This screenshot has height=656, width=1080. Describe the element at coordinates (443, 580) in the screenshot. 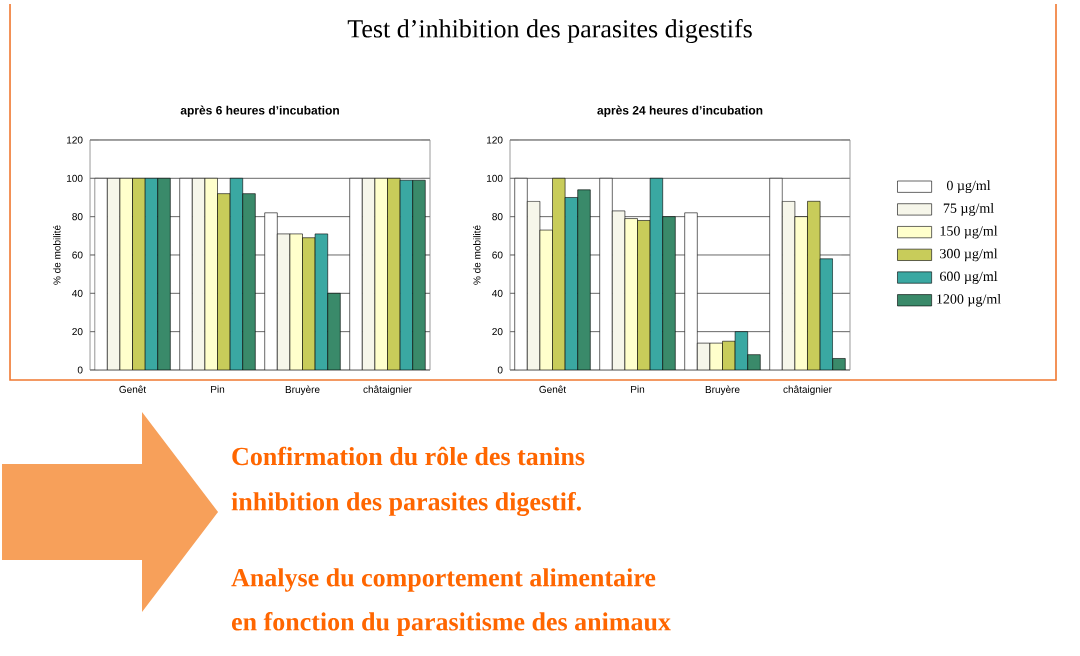

I see `text: Analyse du comportement alimentaire` at that location.